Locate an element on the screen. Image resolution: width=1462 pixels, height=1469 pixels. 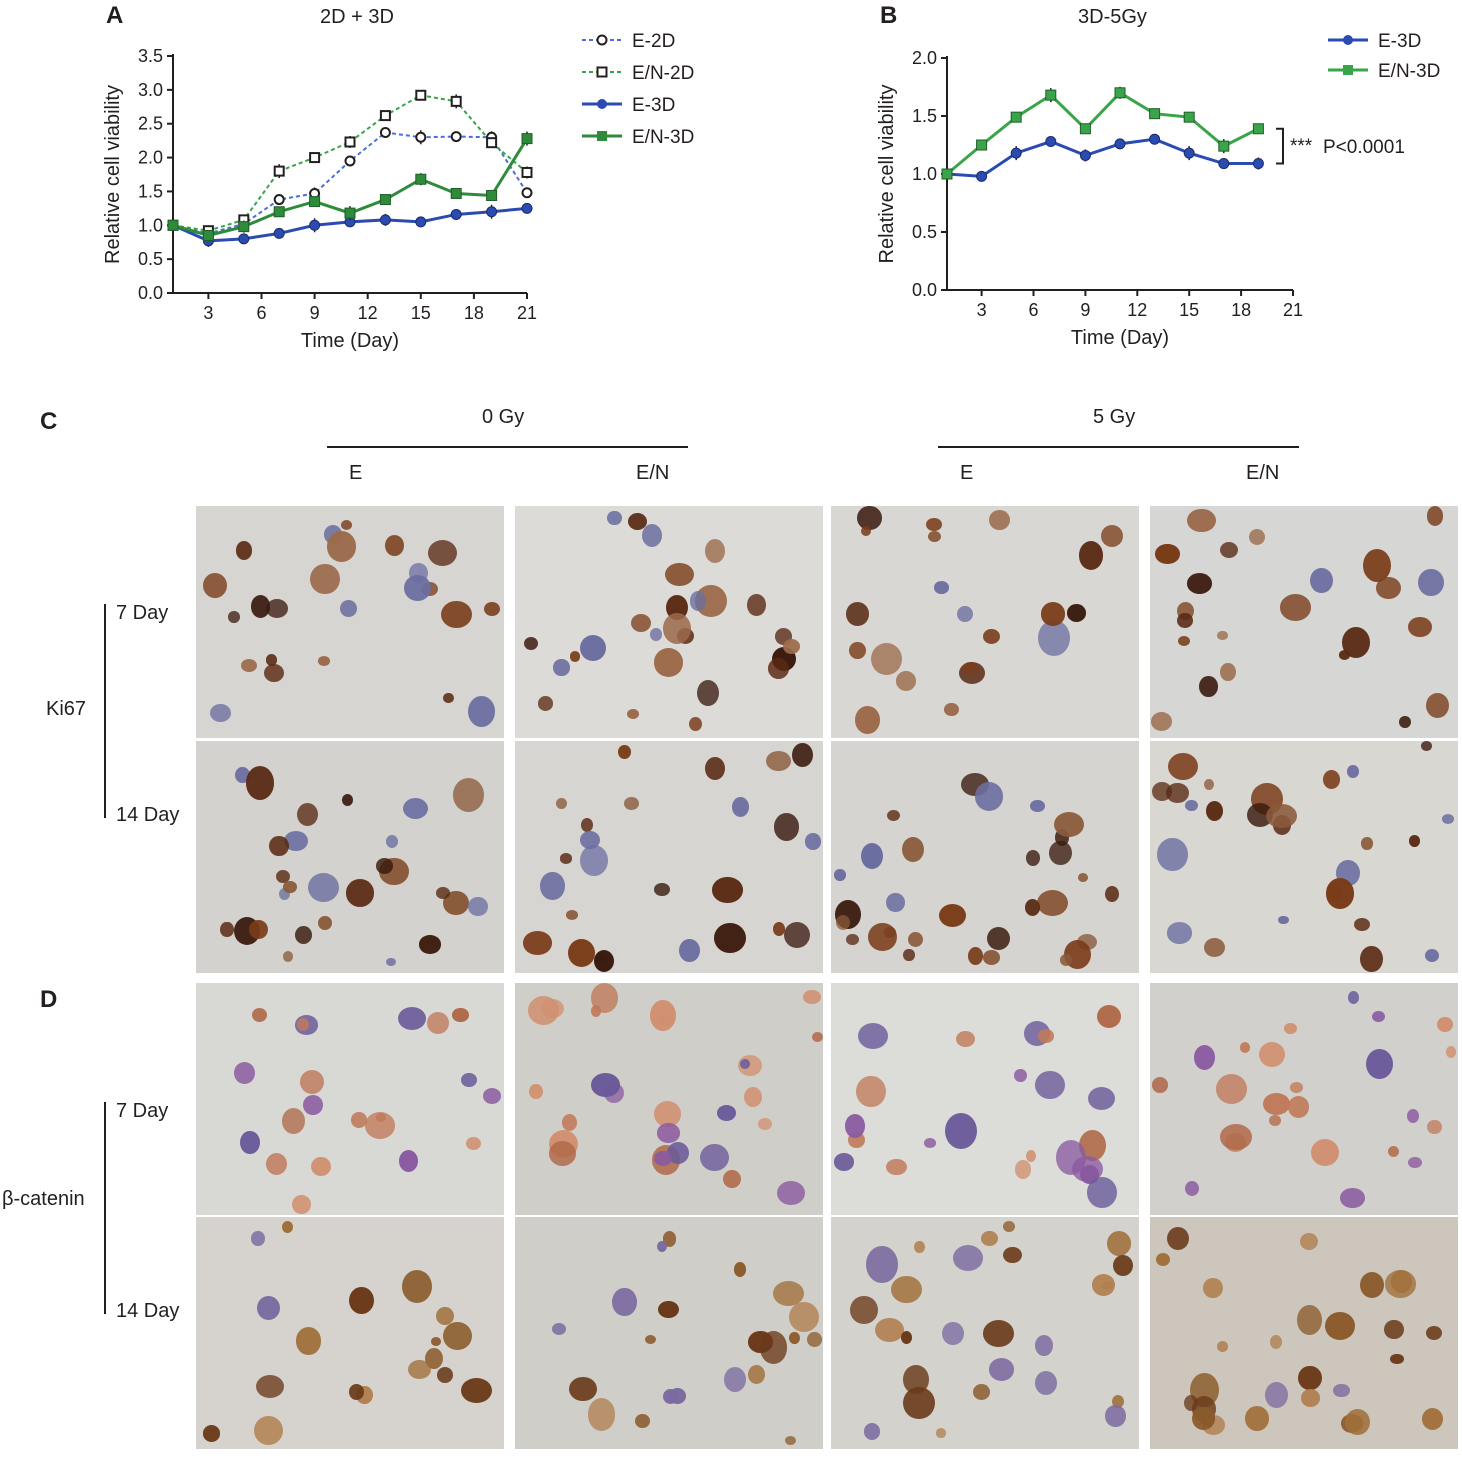
chart-b-xtick-label: 18 is located at coordinates (1241, 310).